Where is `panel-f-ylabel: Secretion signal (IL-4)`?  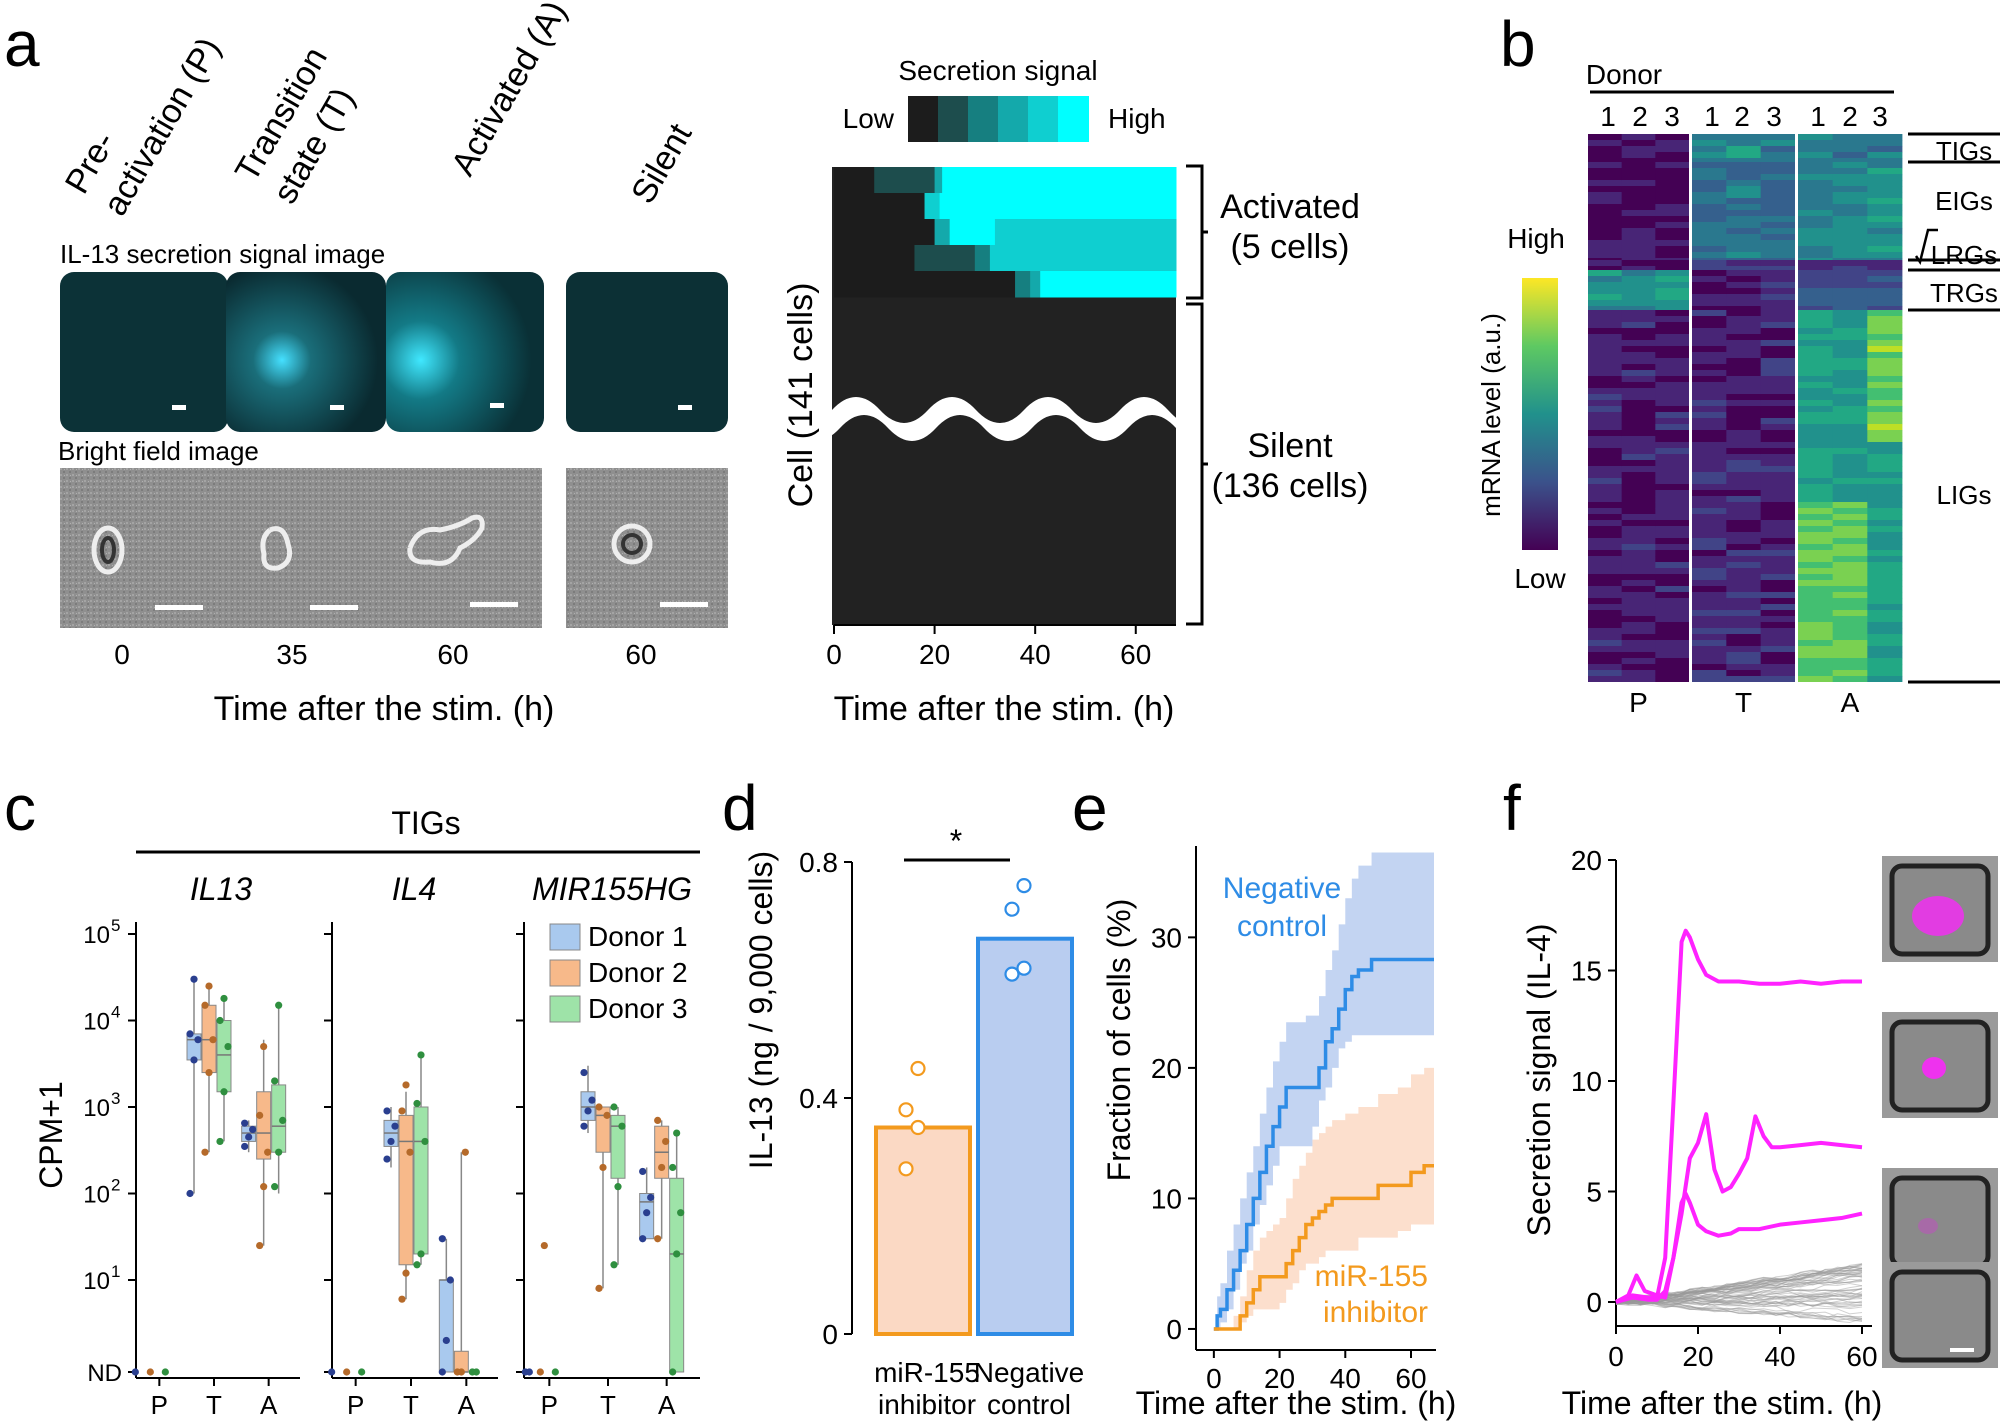 panel-f-ylabel: Secretion signal (IL-4) is located at coordinates (1539, 1079).